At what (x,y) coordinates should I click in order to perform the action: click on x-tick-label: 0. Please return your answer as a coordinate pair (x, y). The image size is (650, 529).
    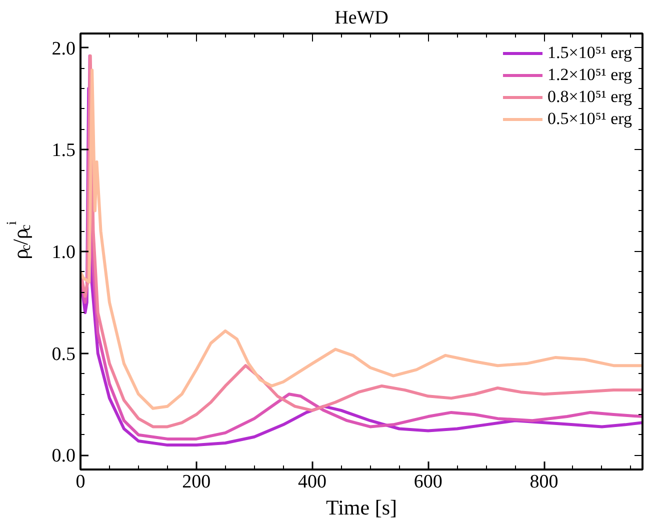
    Looking at the image, I should click on (81, 482).